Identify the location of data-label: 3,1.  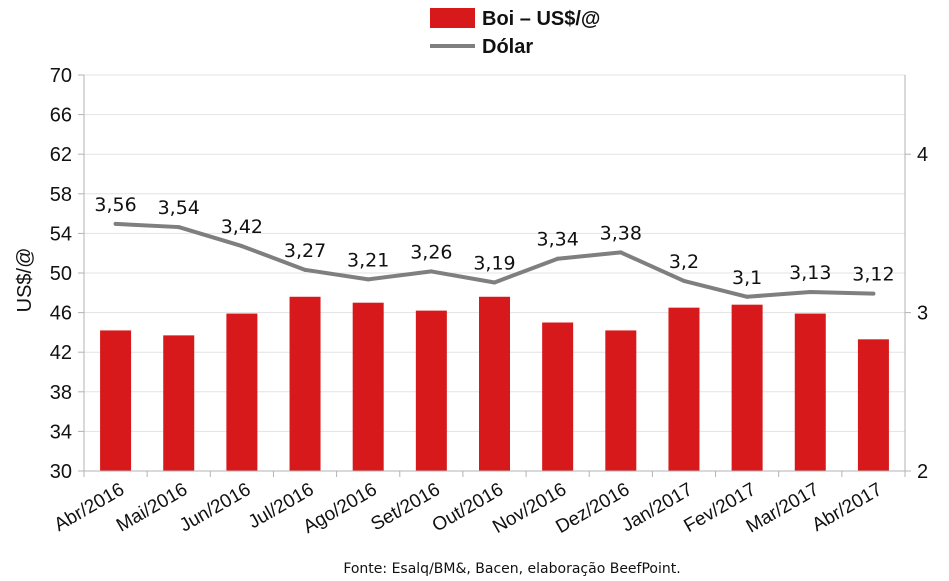
(747, 278).